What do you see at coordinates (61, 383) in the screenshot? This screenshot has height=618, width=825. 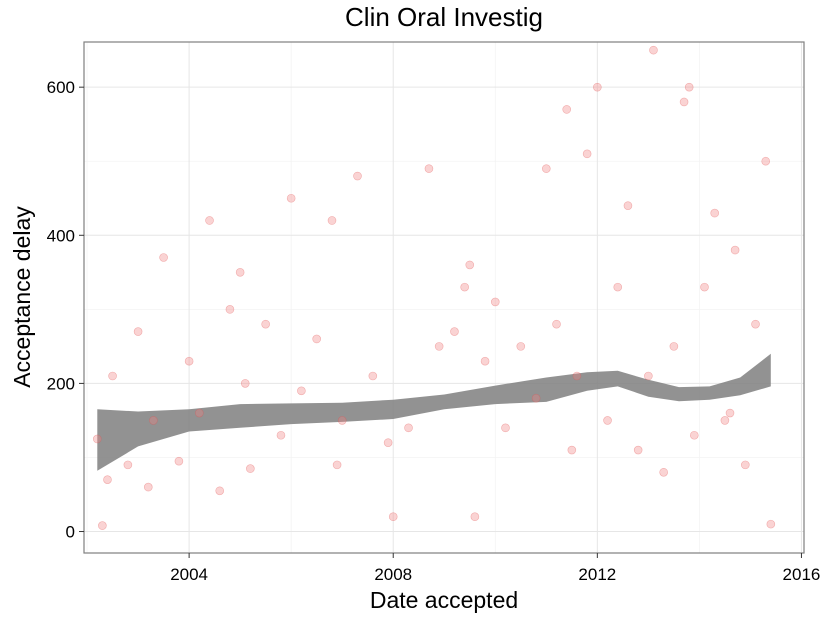 I see `y-tick-label: 200` at bounding box center [61, 383].